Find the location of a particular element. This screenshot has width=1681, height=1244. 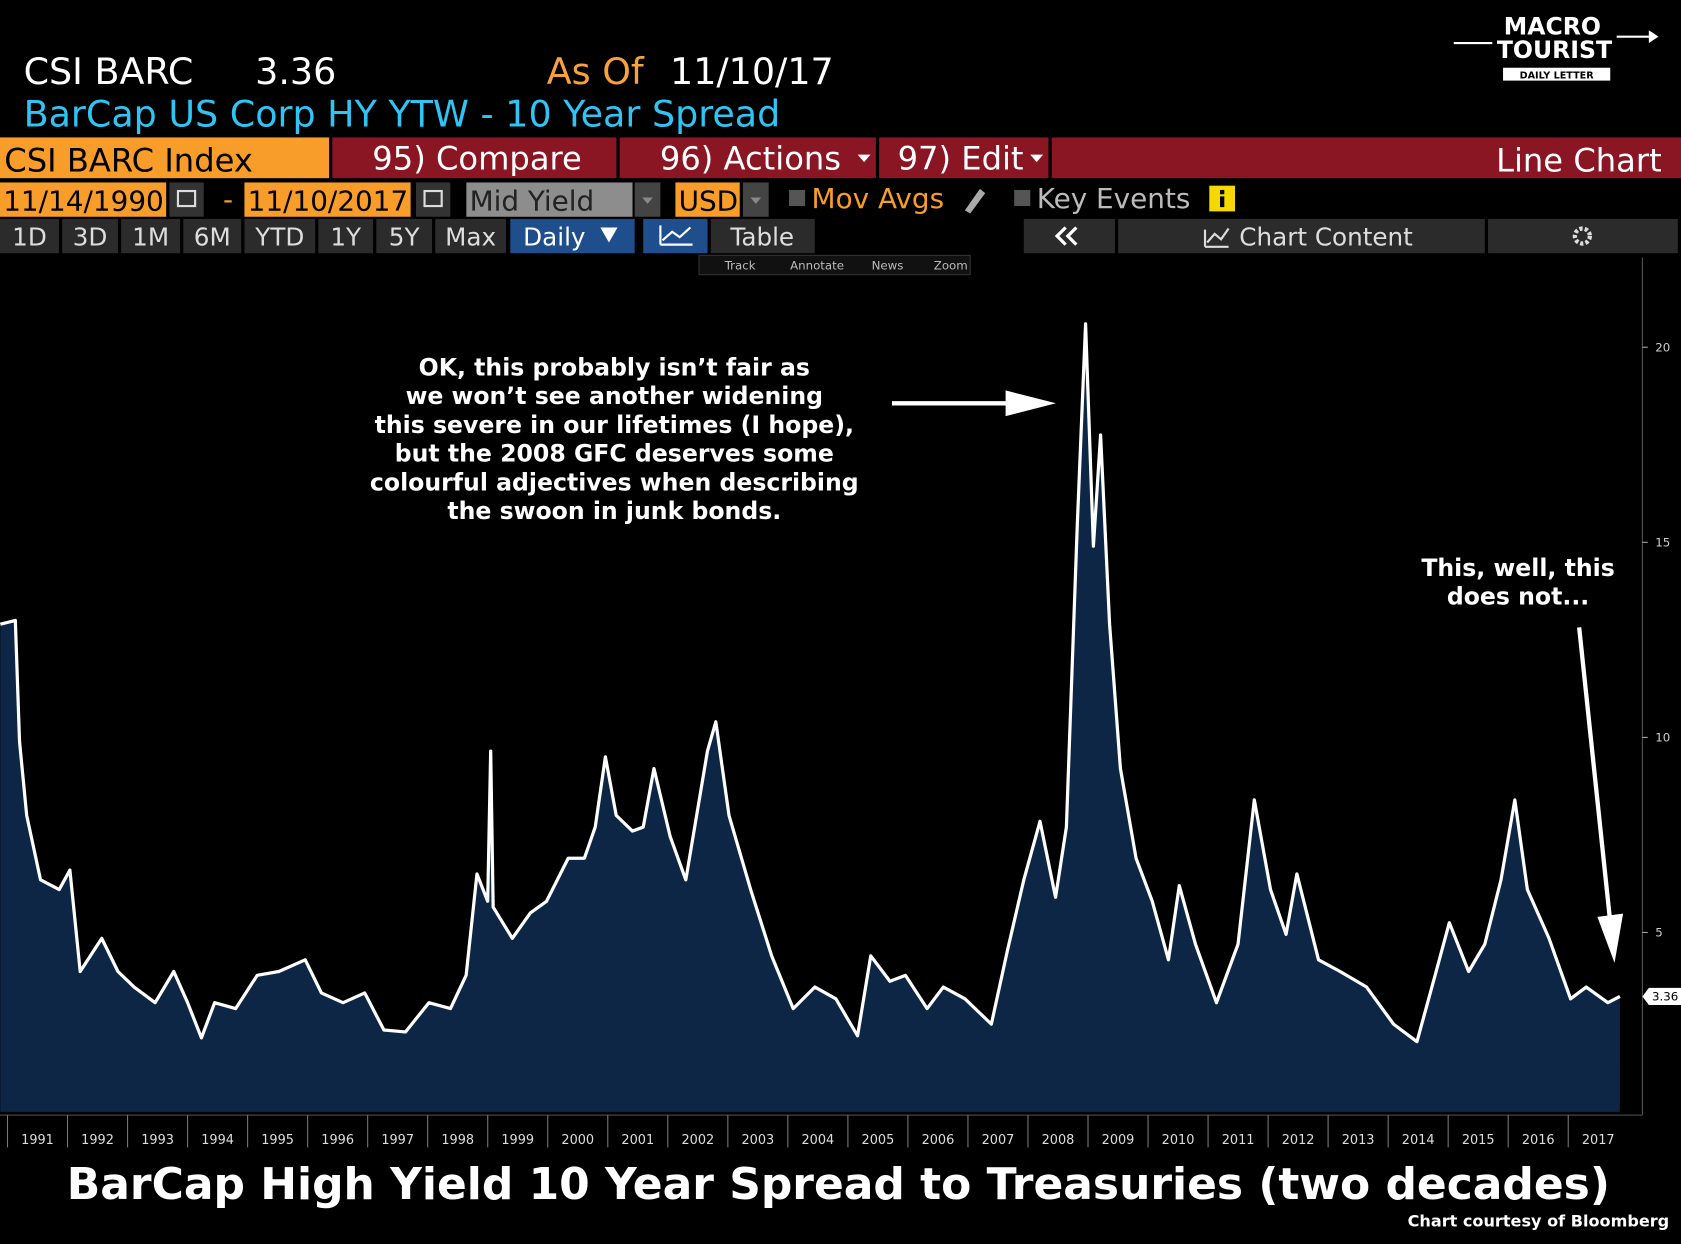

x-tick-label: 2006 is located at coordinates (938, 1140).